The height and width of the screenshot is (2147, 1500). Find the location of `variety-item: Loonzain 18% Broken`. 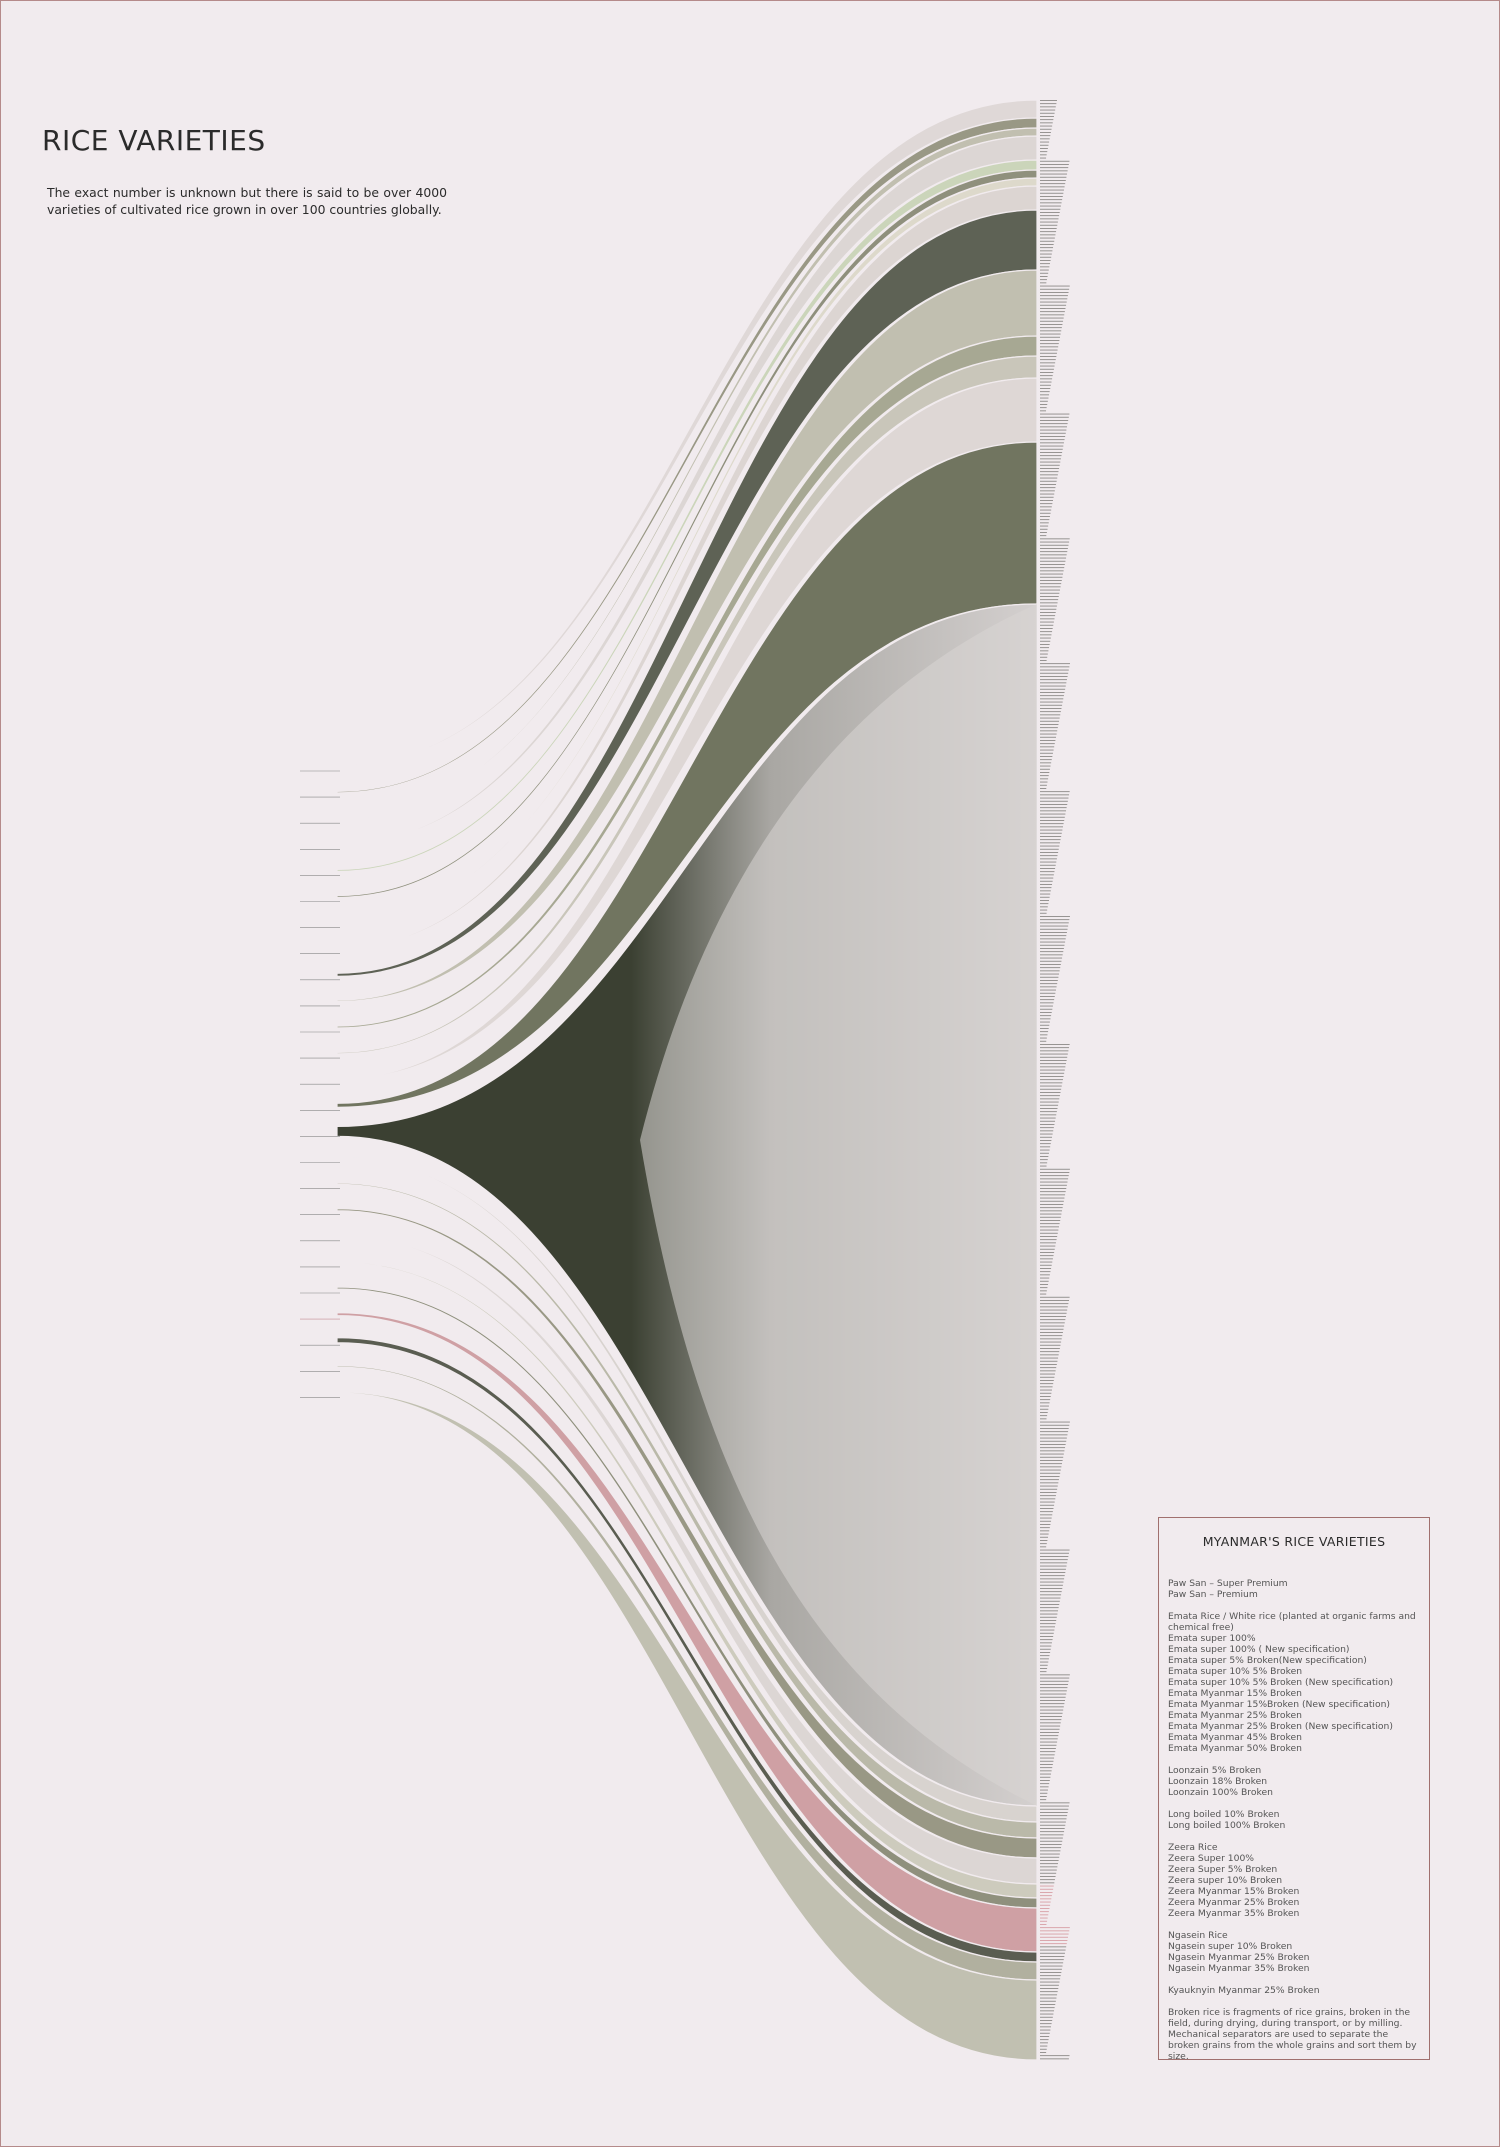

variety-item: Loonzain 18% Broken is located at coordinates (1218, 1781).